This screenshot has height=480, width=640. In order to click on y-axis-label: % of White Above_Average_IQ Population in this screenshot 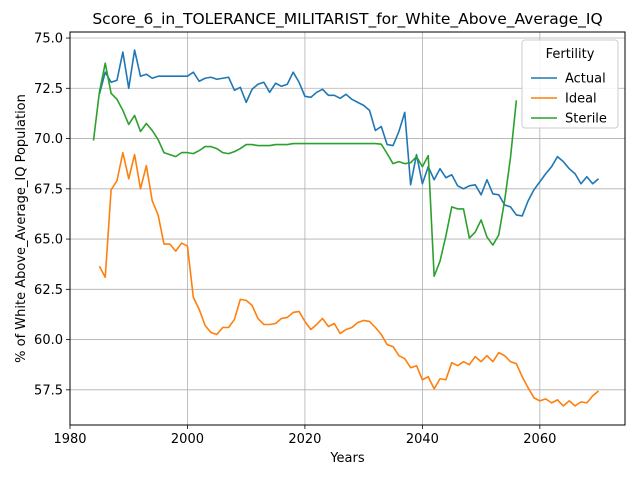, I will do `click(21, 228)`.